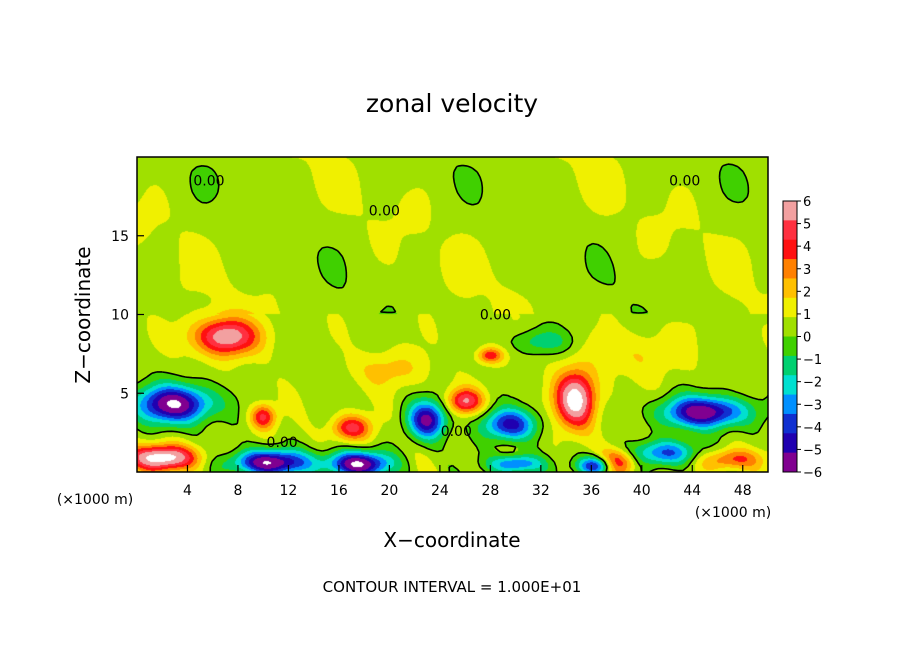 This screenshot has height=654, width=904. I want to click on x-axis-ticks: 4 8 12 16 20 24 28 32 36 40 44 48, so click(467, 482).